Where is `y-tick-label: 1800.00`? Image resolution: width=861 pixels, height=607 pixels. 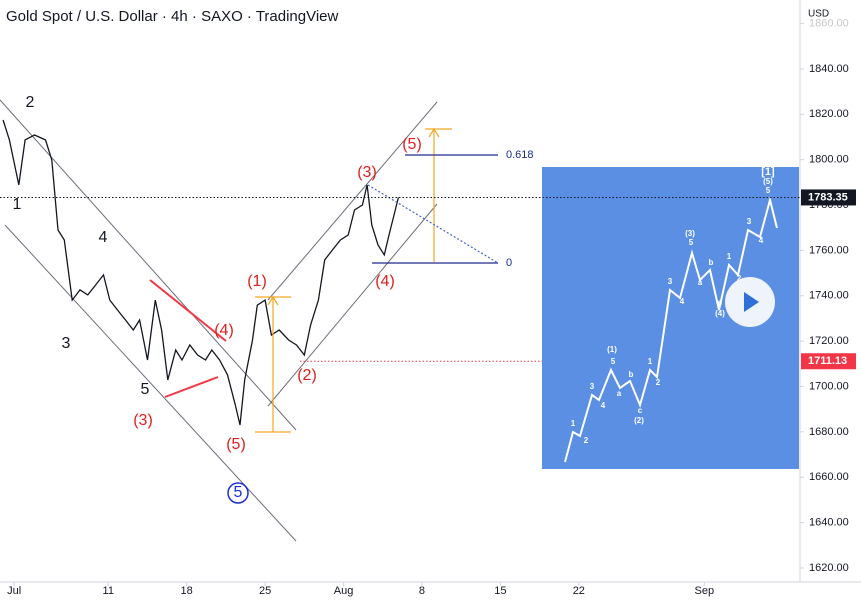
y-tick-label: 1800.00 is located at coordinates (829, 160).